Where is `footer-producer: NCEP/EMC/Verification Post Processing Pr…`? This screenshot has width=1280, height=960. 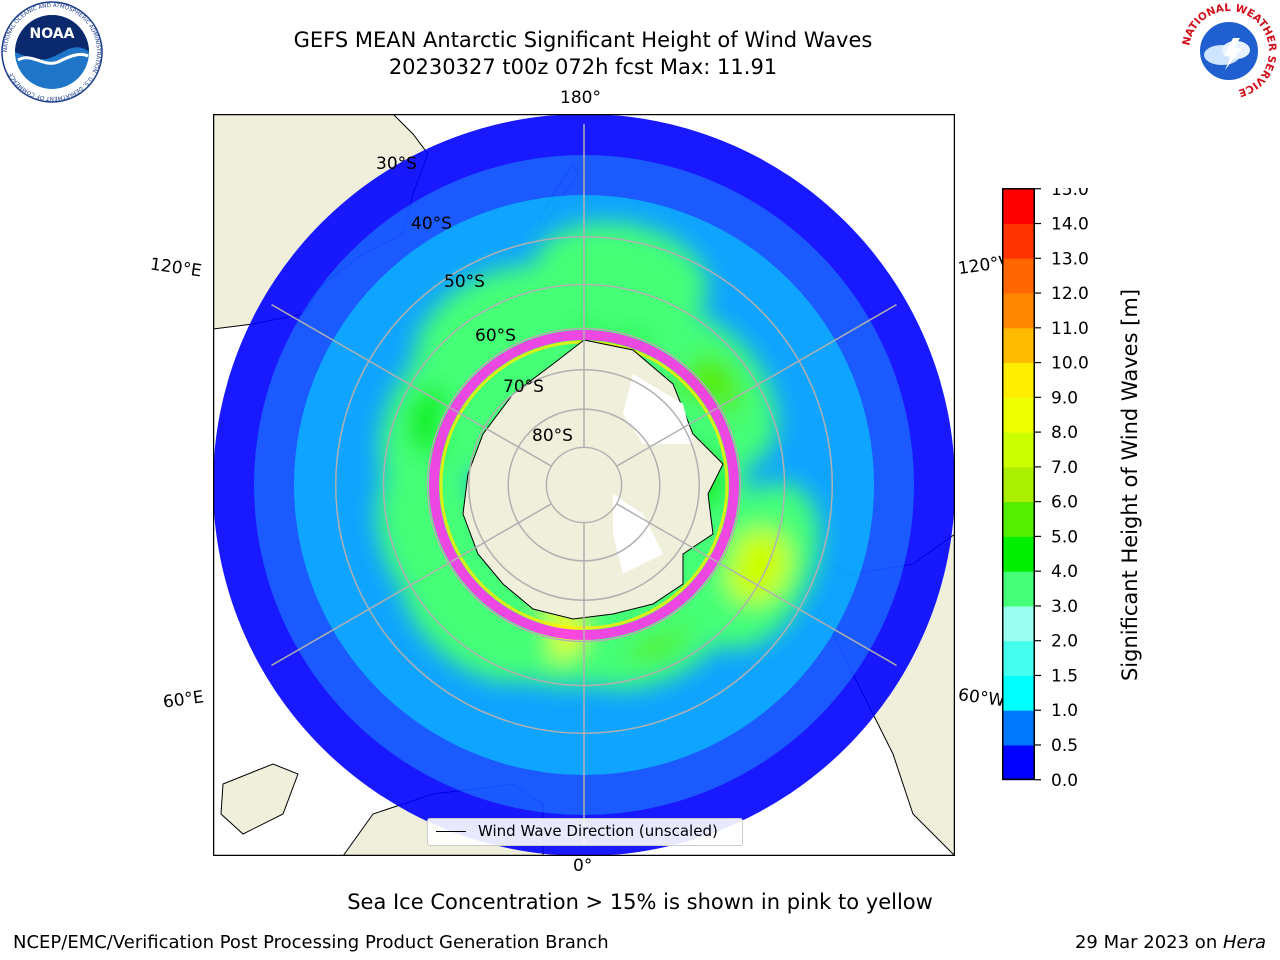
footer-producer: NCEP/EMC/Verification Post Processing Pr… is located at coordinates (311, 942).